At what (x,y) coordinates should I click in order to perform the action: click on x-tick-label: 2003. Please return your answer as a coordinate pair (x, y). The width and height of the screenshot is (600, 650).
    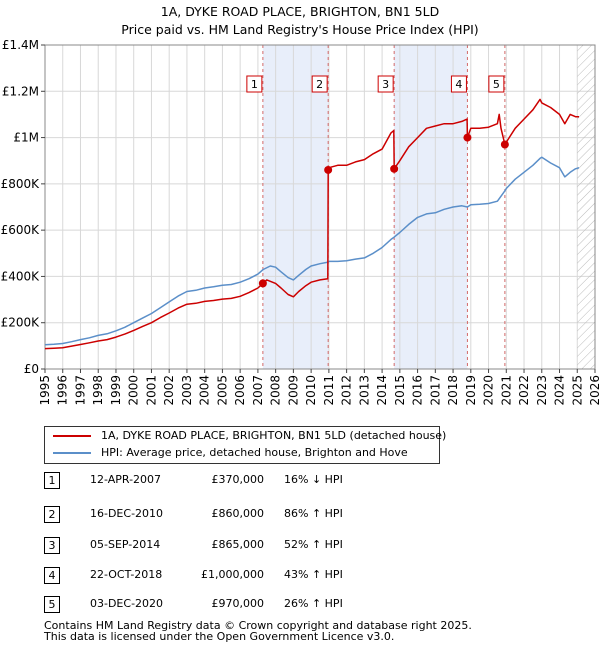
    Looking at the image, I should click on (187, 390).